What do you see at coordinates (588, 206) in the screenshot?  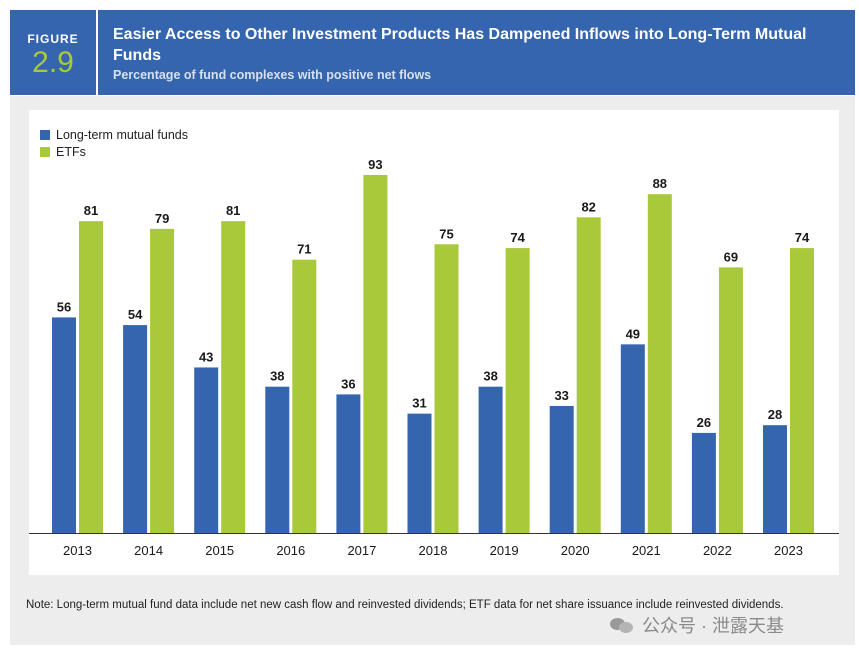 I see `label-etfs-2020: 82` at bounding box center [588, 206].